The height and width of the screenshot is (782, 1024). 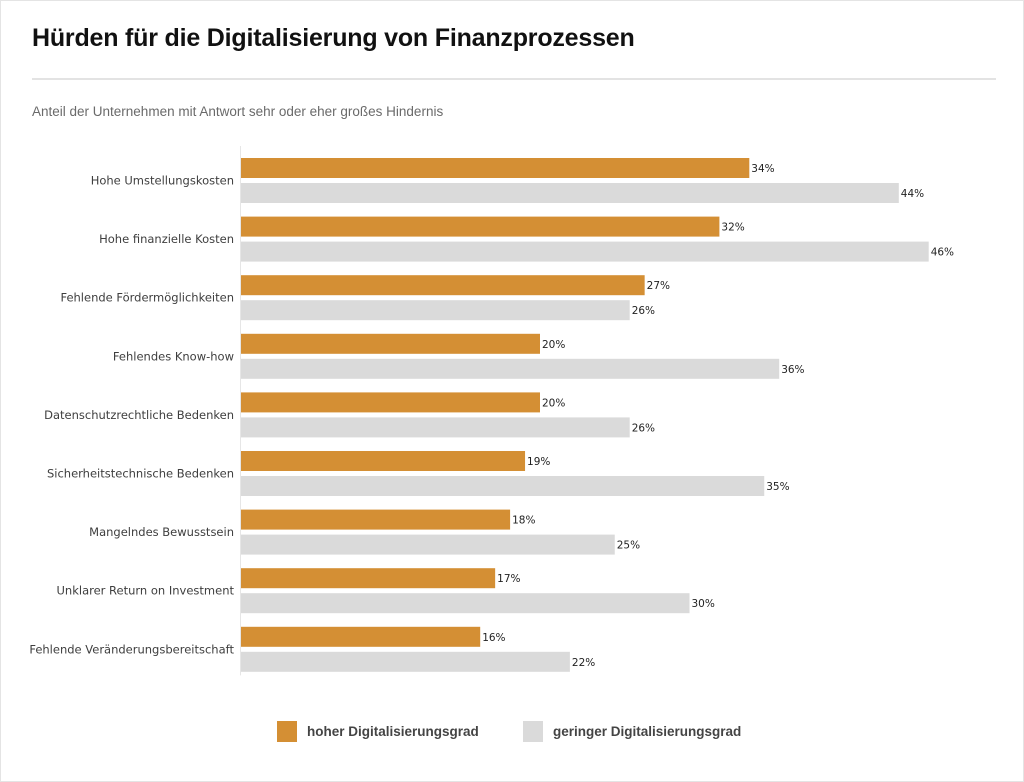 What do you see at coordinates (147, 298) in the screenshot?
I see `category-label: Fehlende Fördermöglichkeiten` at bounding box center [147, 298].